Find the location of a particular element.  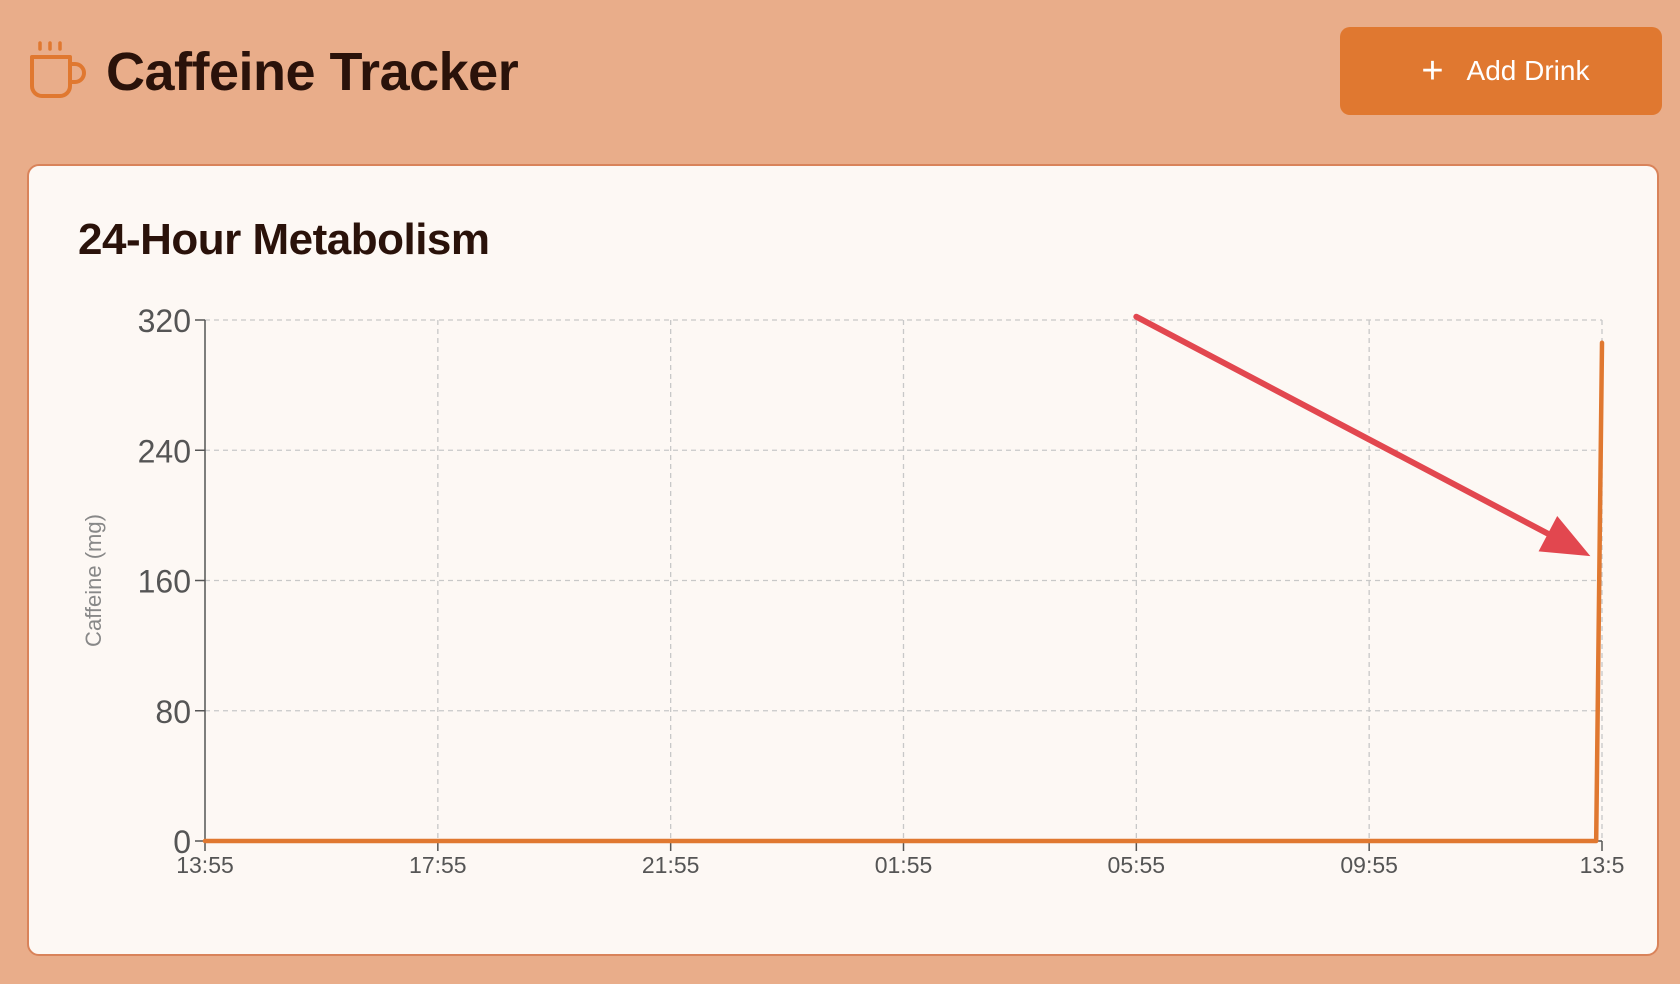

x-tick-label: 05:55 is located at coordinates (1137, 865).